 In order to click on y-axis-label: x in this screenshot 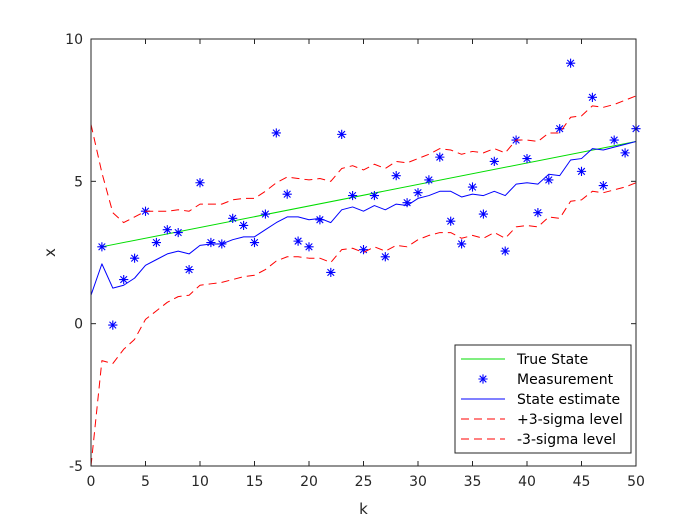, I will do `click(50, 252)`.